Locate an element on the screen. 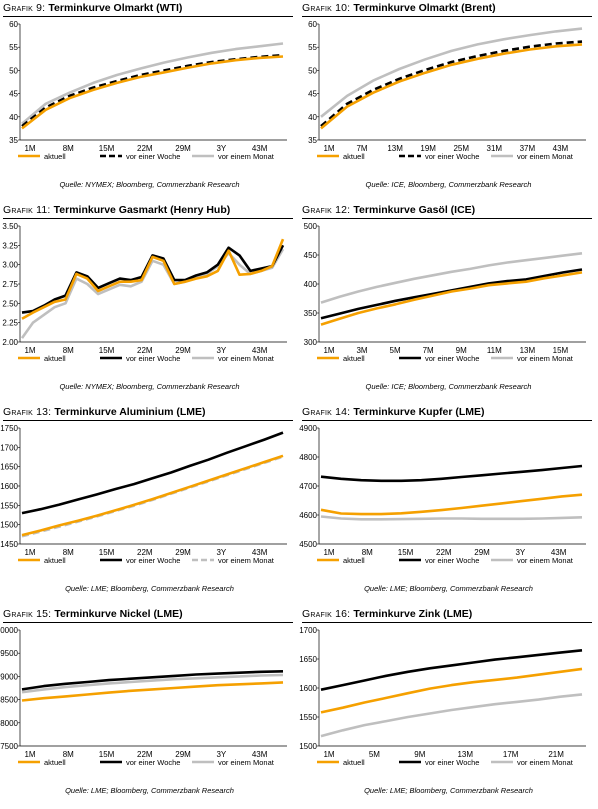 The width and height of the screenshot is (598, 809). grafik-number: 11: is located at coordinates (43, 210).